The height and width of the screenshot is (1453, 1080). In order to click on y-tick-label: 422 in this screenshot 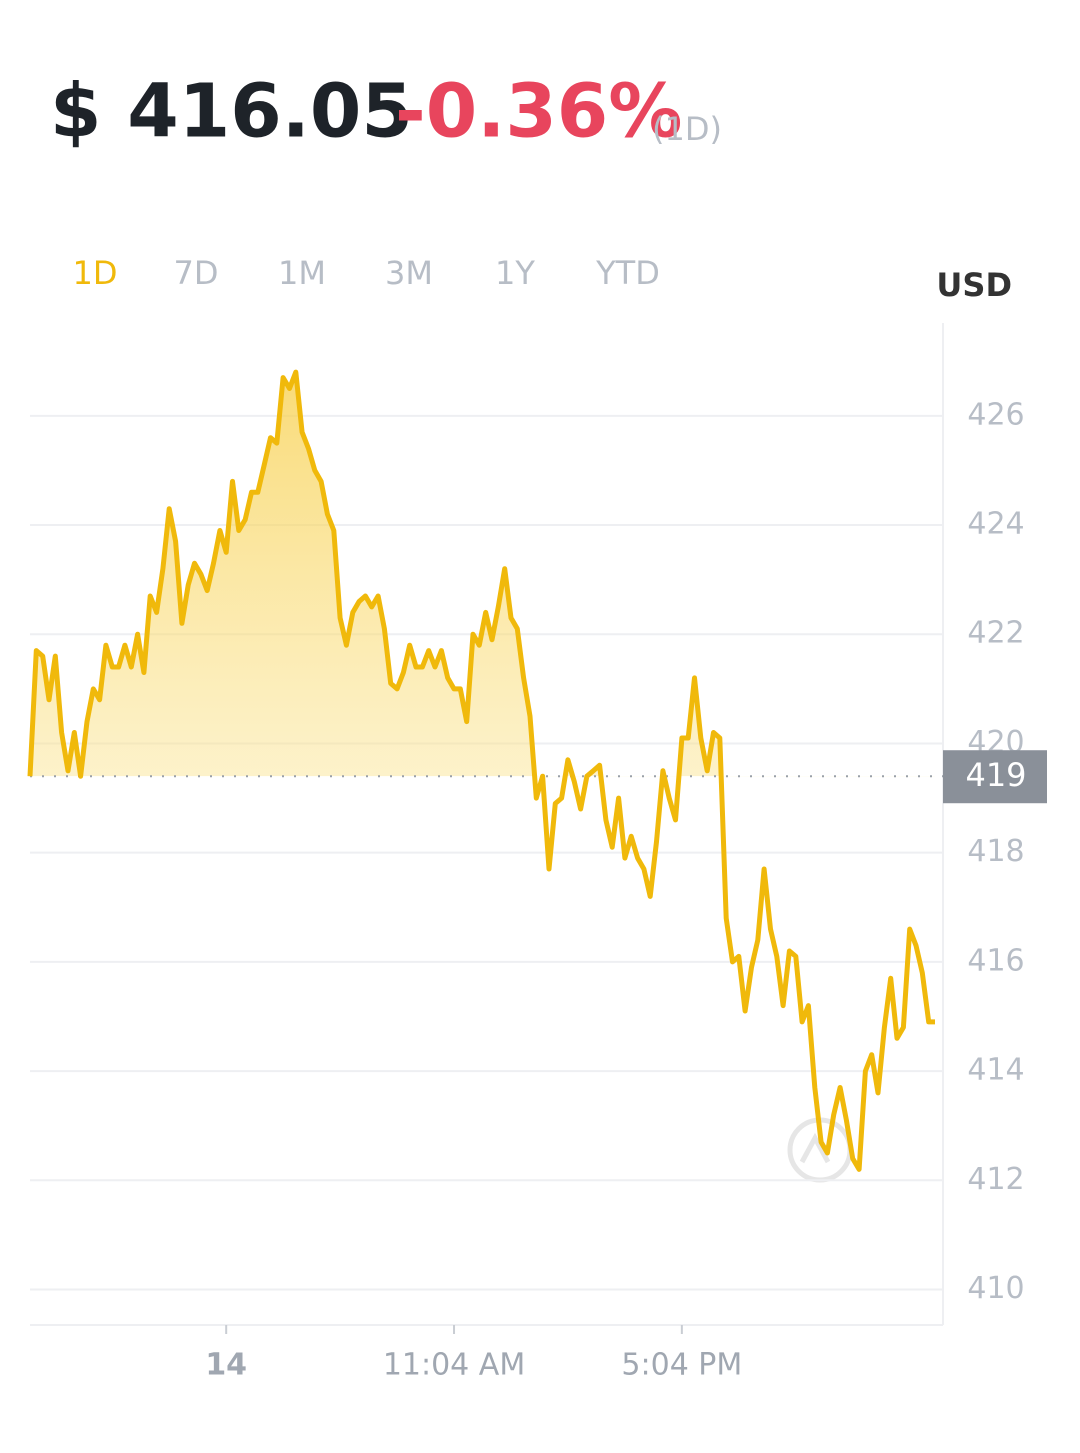, I will do `click(995, 633)`.